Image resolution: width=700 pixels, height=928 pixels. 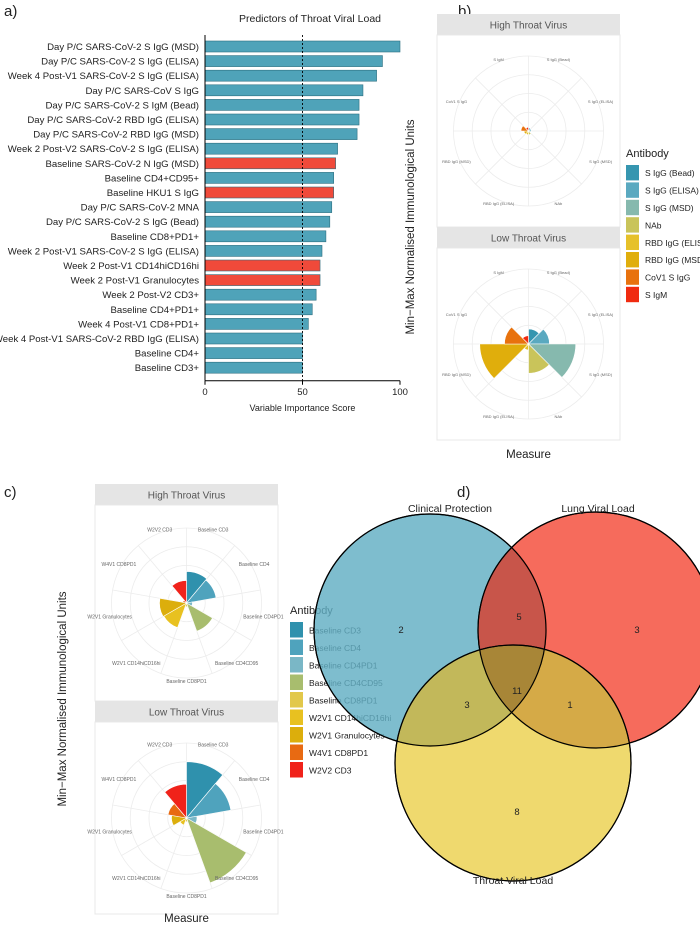 I want to click on region-count: 8, so click(x=516, y=812).